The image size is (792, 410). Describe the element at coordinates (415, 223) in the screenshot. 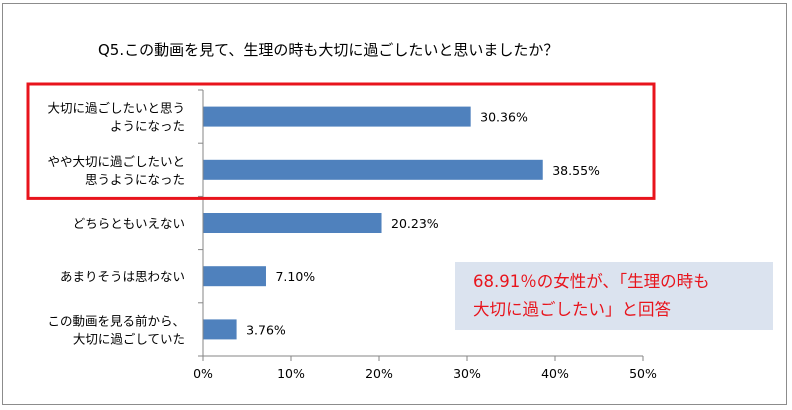

I see `bar-value-label: 20.23%` at that location.